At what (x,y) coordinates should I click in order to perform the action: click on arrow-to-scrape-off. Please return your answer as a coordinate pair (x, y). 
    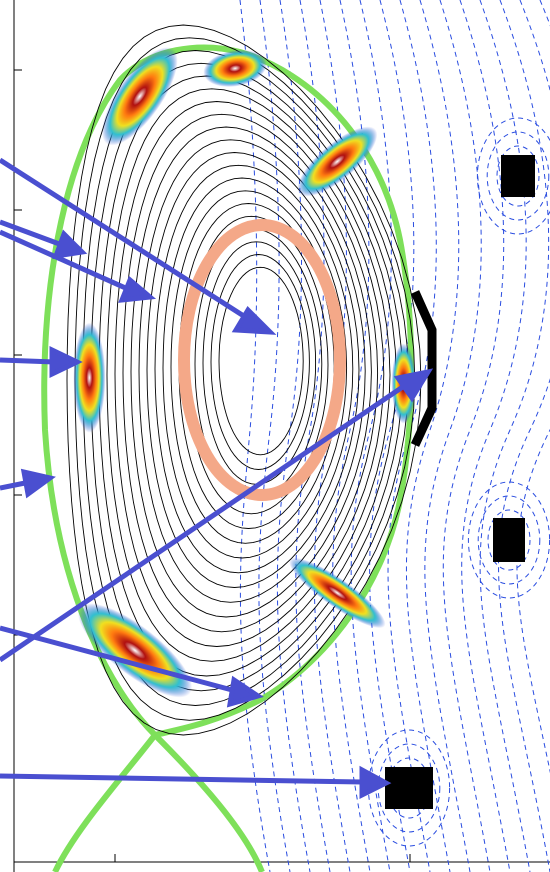
    Looking at the image, I should click on (132, 666).